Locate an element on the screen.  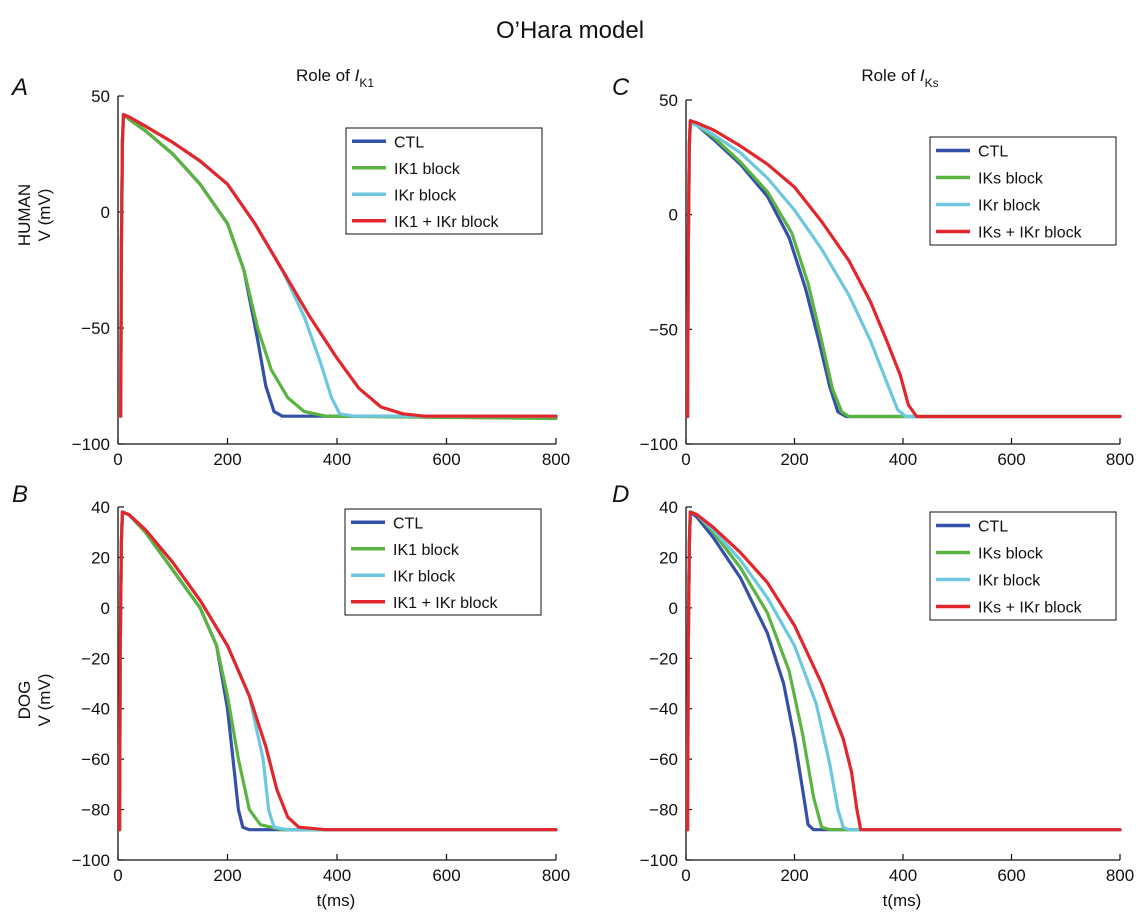
figure-title: O’Hara model is located at coordinates (570, 30).